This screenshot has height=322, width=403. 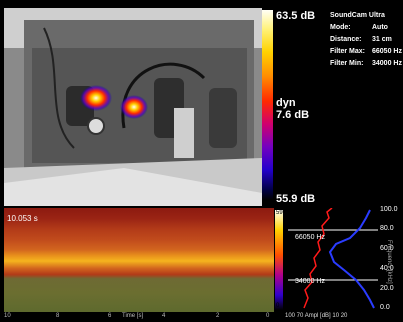 I want to click on scale-mode-label: dyn, so click(x=286, y=103).